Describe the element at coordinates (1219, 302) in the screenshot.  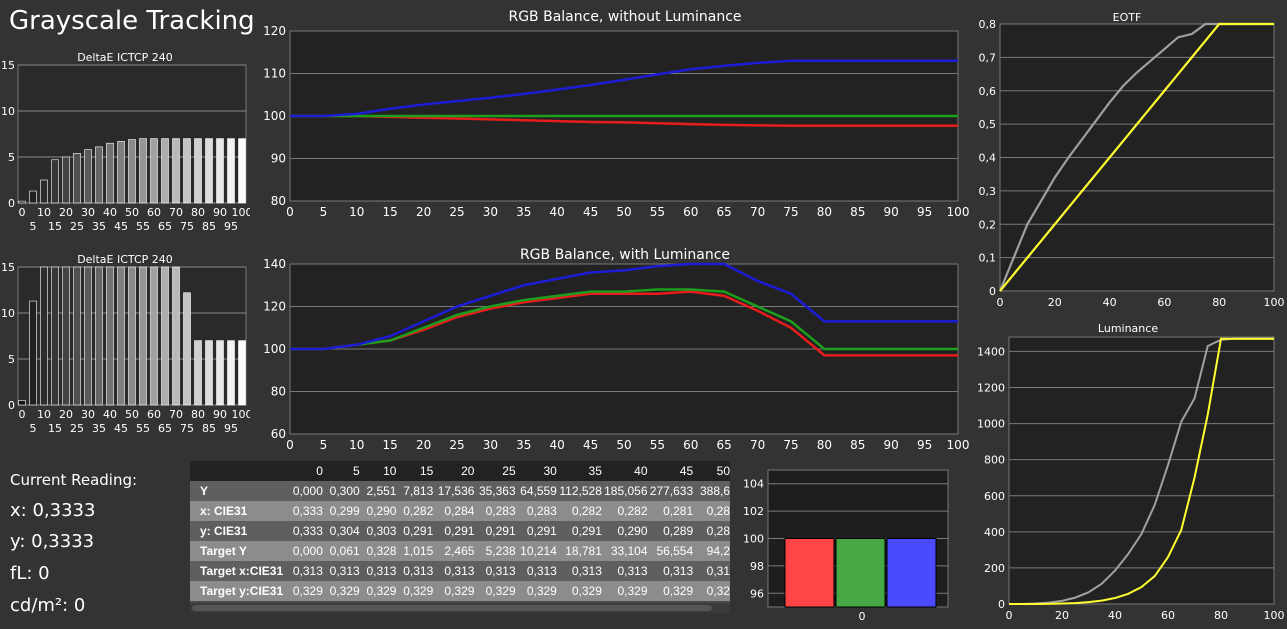
I see `x-tick-label: 80` at that location.